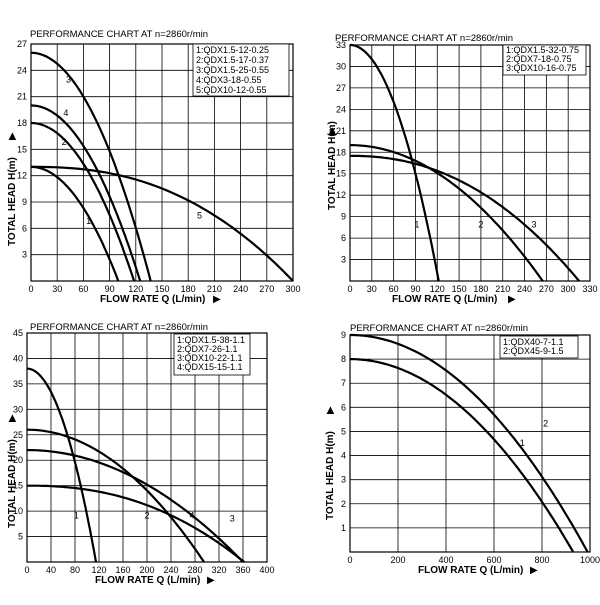 This screenshot has height=605, width=600. I want to click on y-tick-label: 10, so click(18, 511).